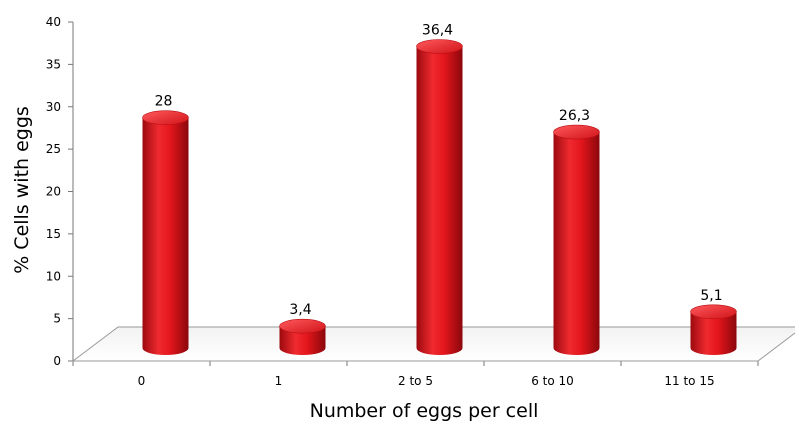 The width and height of the screenshot is (795, 431). Describe the element at coordinates (300, 310) in the screenshot. I see `data-label: 3,4` at that location.